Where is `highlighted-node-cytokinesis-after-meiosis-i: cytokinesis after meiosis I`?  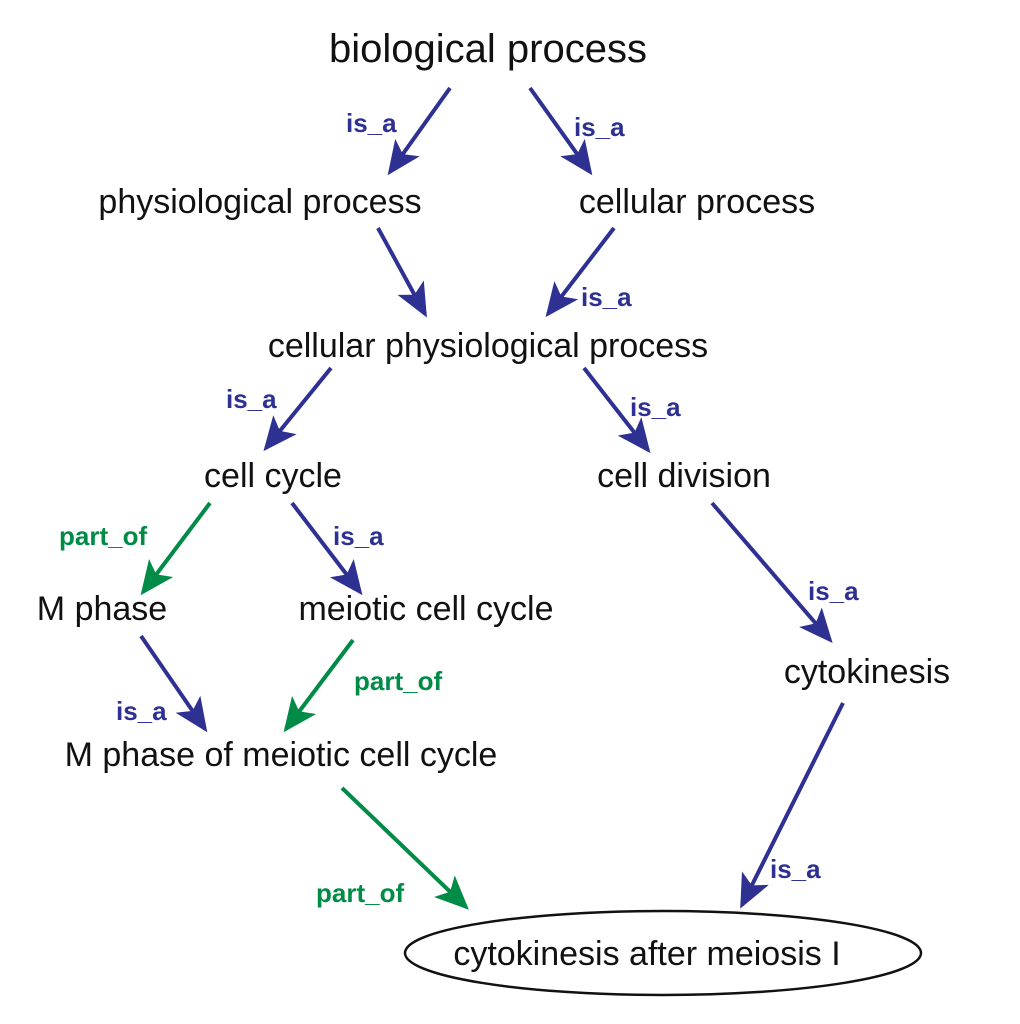 highlighted-node-cytokinesis-after-meiosis-i: cytokinesis after meiosis I is located at coordinates (663, 953).